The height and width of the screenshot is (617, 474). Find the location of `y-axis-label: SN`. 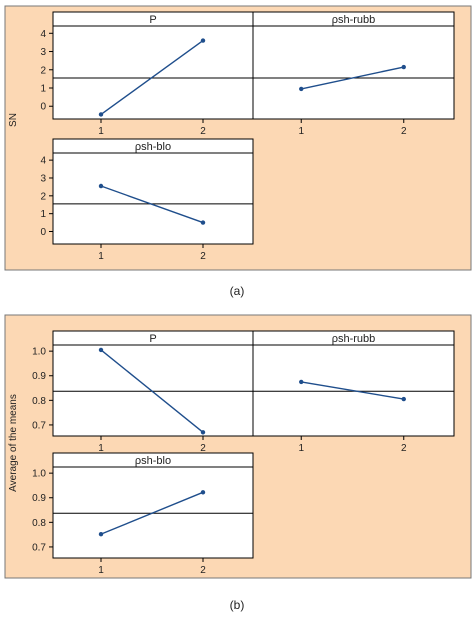

y-axis-label: SN is located at coordinates (13, 120).